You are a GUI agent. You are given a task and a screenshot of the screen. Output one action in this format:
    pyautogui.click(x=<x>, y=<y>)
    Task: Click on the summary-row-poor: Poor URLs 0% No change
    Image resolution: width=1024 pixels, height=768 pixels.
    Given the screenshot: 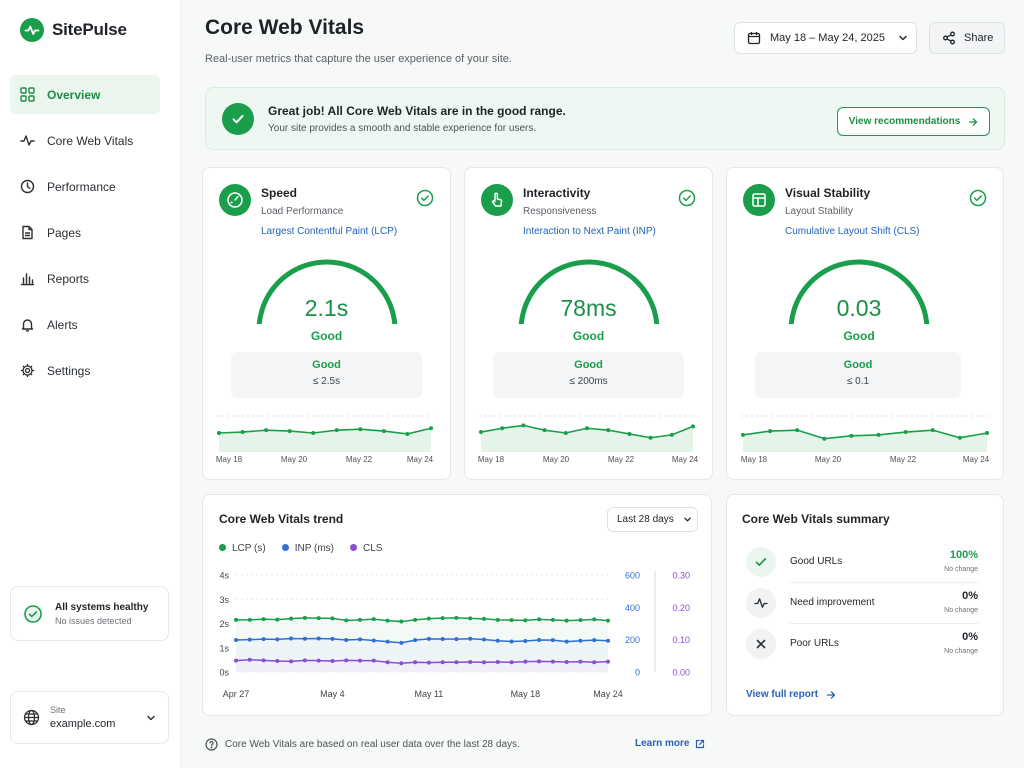 What is the action you would take?
    pyautogui.click(x=862, y=643)
    